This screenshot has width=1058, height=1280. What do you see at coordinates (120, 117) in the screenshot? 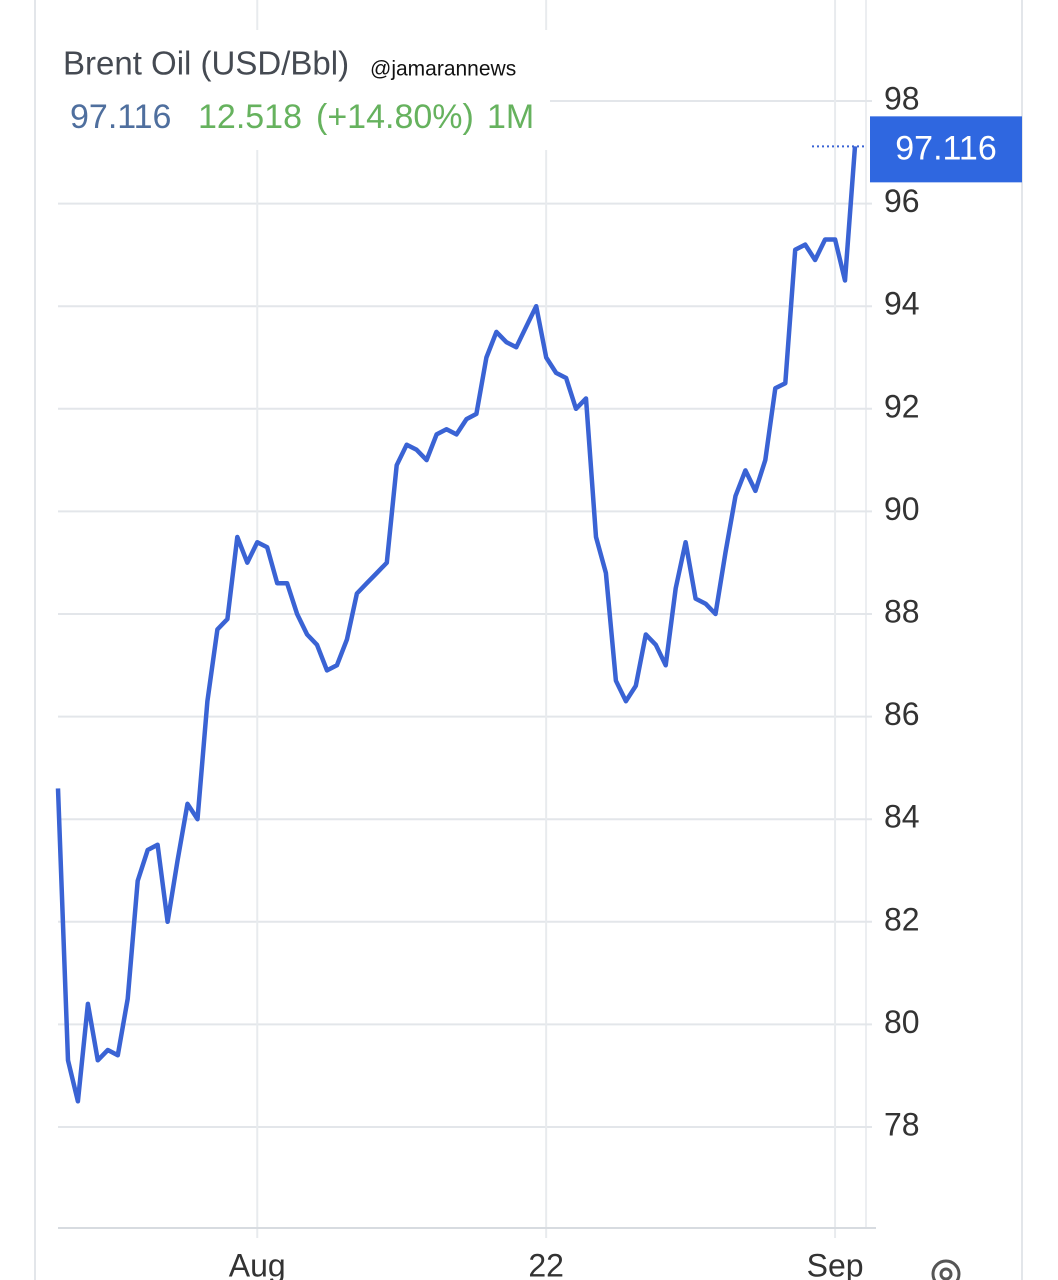
I see `last-price: 97.116` at bounding box center [120, 117].